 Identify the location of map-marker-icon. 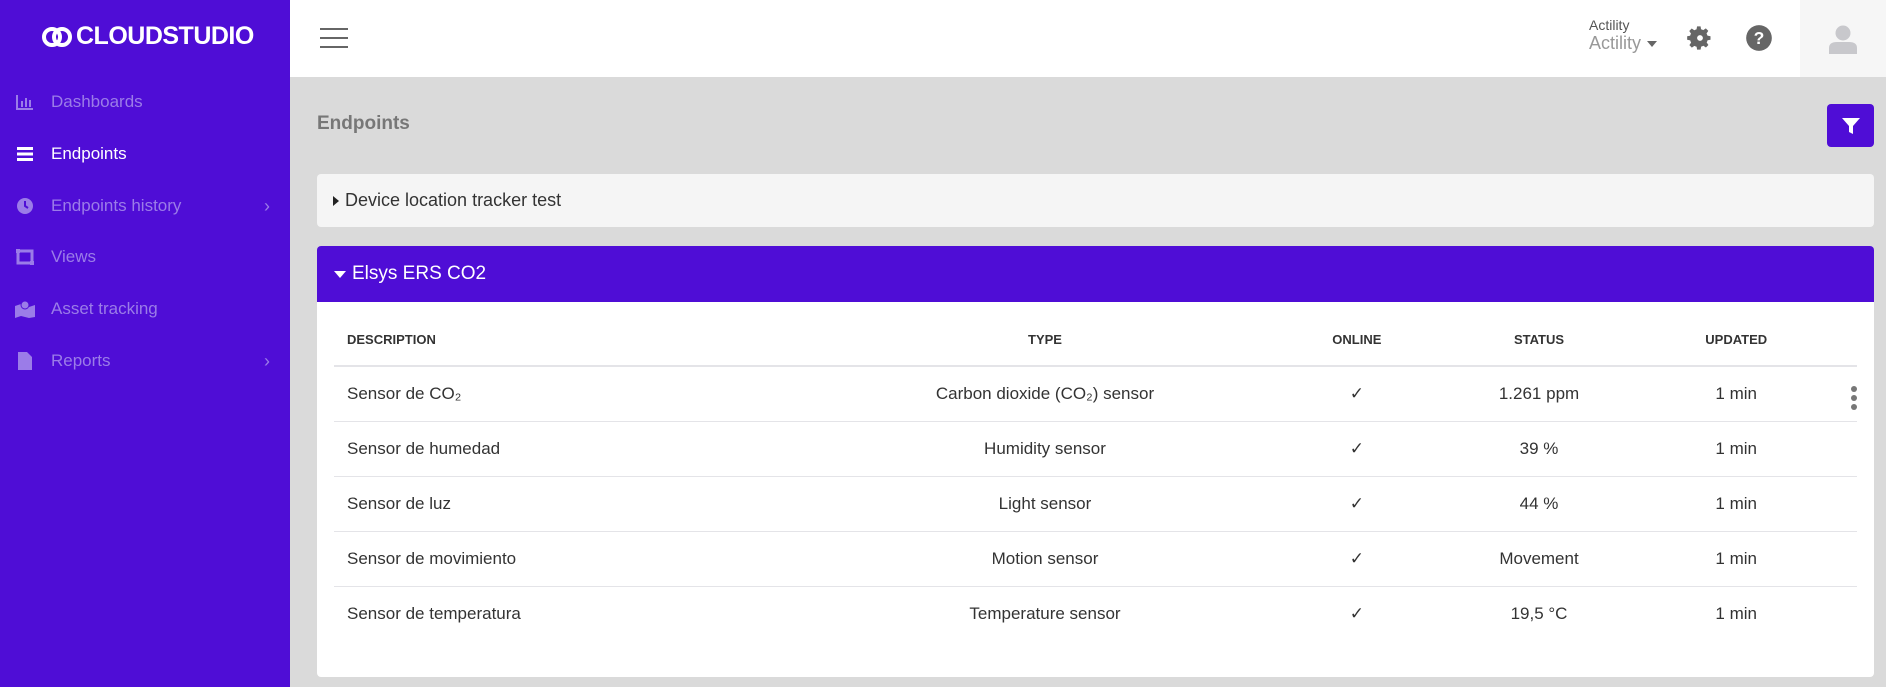
(25, 309).